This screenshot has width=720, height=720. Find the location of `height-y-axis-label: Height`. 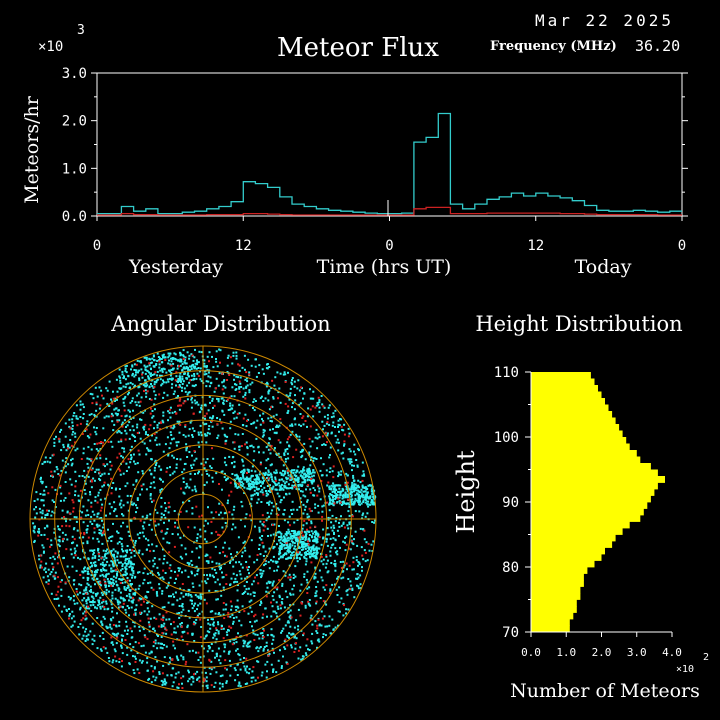

height-y-axis-label: Height is located at coordinates (466, 492).